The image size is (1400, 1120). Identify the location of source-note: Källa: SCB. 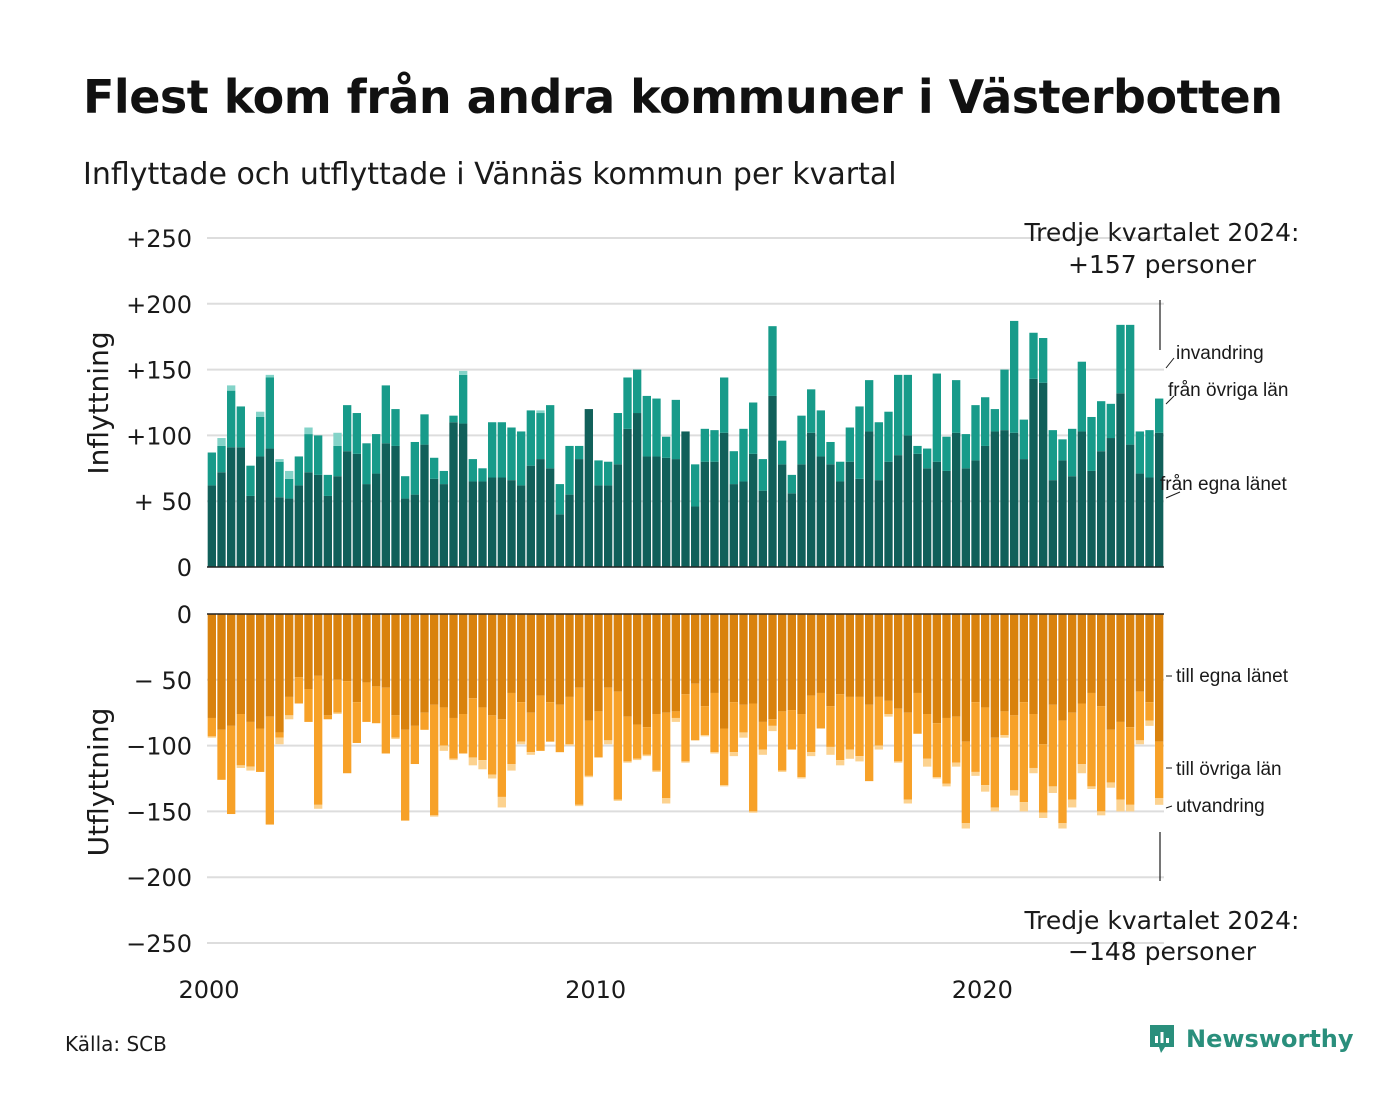
(116, 1044).